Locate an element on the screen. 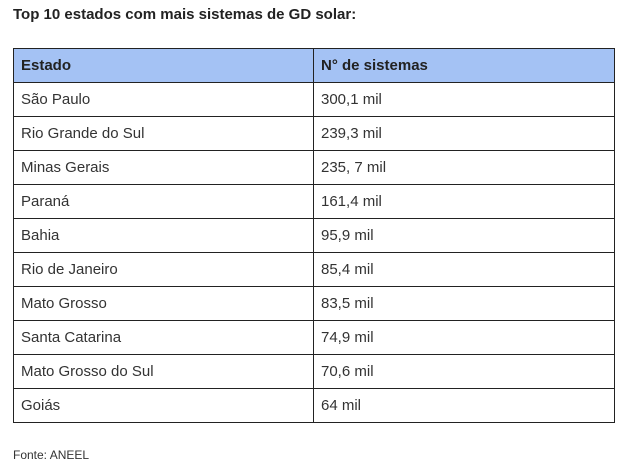  cell-estado: Santa Catarina is located at coordinates (163, 337).